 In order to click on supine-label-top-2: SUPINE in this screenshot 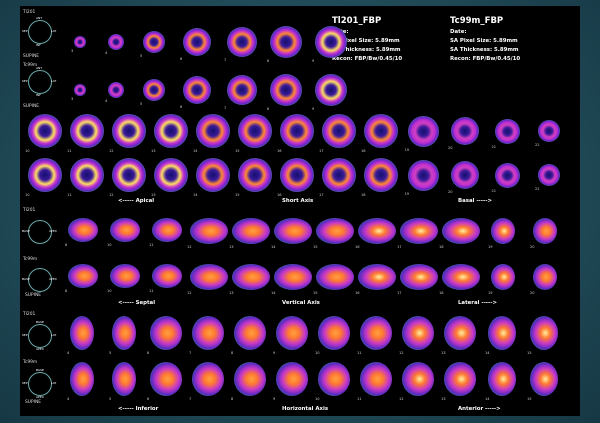, I will do `click(31, 106)`.